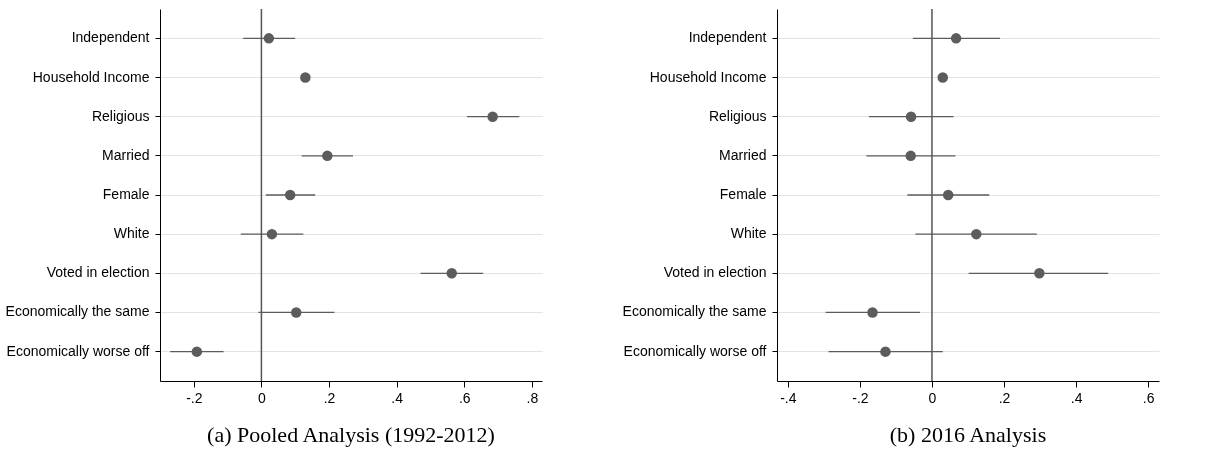 This screenshot has width=1213, height=470. What do you see at coordinates (788, 397) in the screenshot?
I see `x-tick-label: -.4` at bounding box center [788, 397].